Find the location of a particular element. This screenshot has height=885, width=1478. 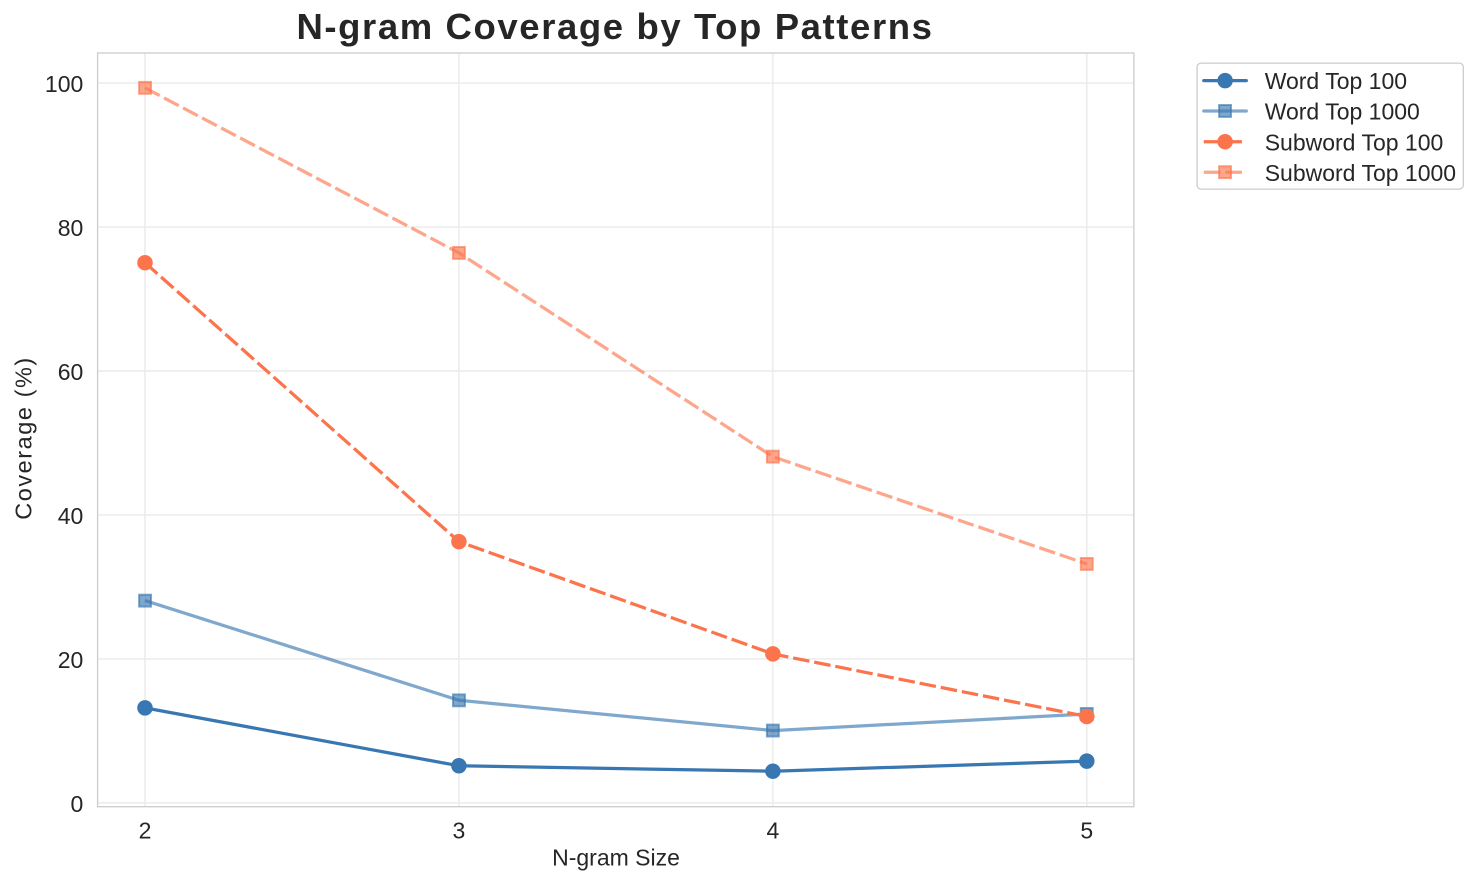

svg-text: 0 is located at coordinates (77, 804).